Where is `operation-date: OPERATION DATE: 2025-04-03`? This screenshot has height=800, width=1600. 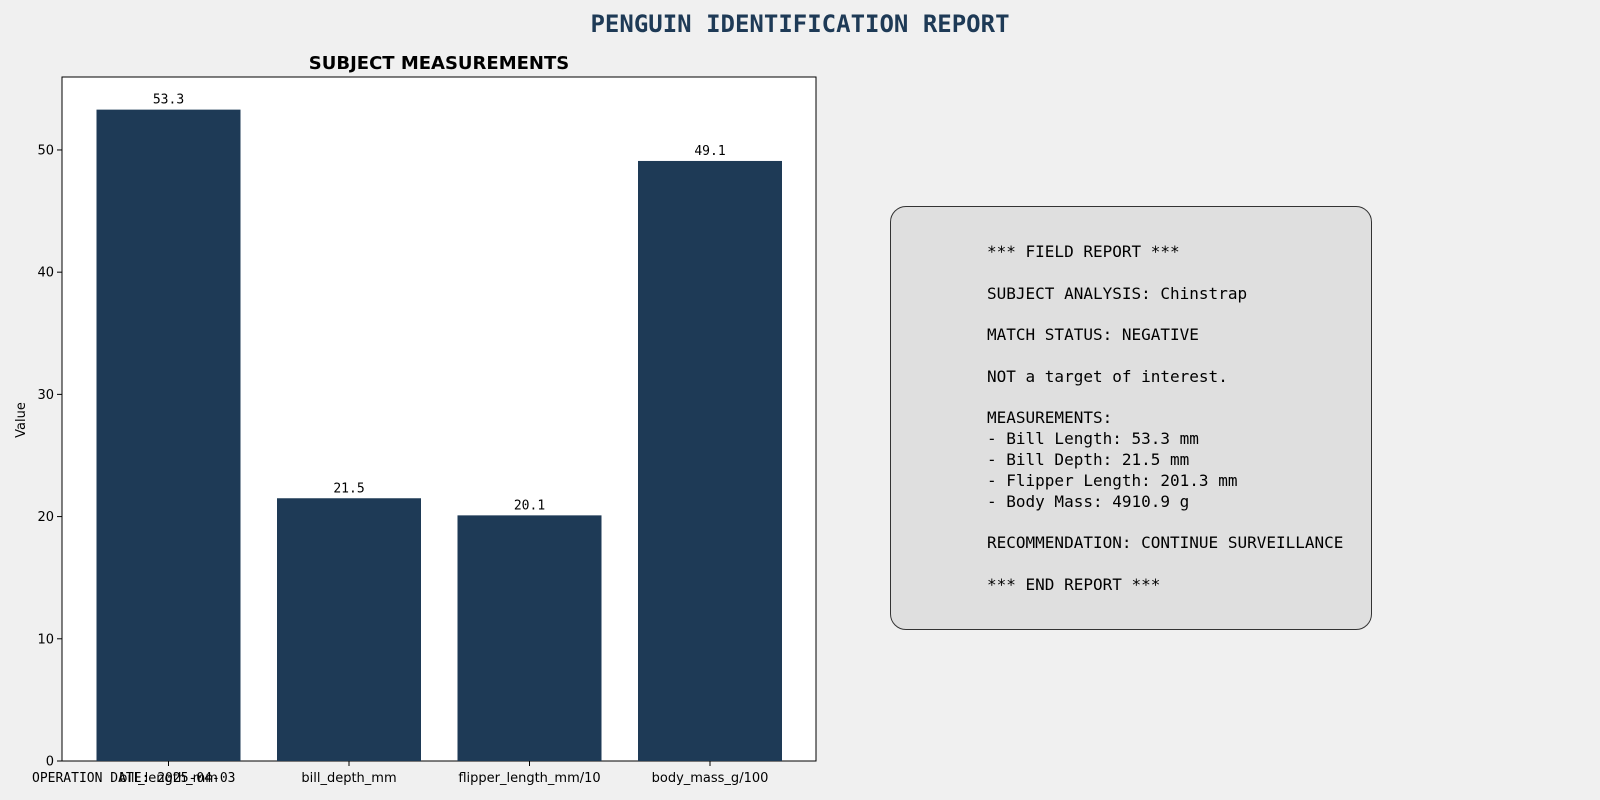
operation-date: OPERATION DATE: 2025-04-03 is located at coordinates (134, 778).